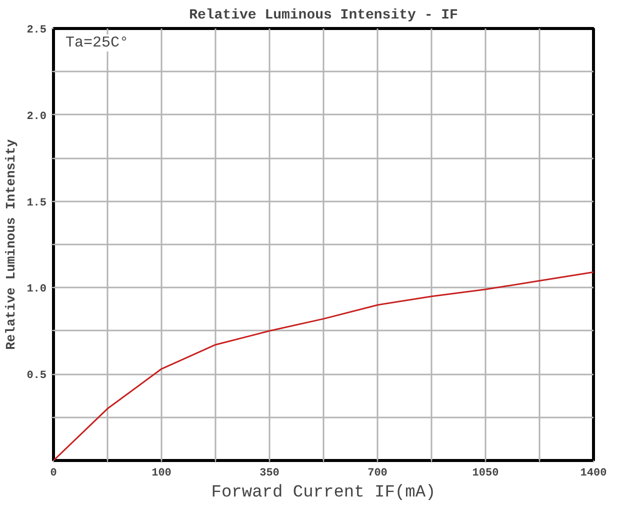 The height and width of the screenshot is (508, 621). Describe the element at coordinates (97, 43) in the screenshot. I see `annotation: Ta=25C°` at that location.